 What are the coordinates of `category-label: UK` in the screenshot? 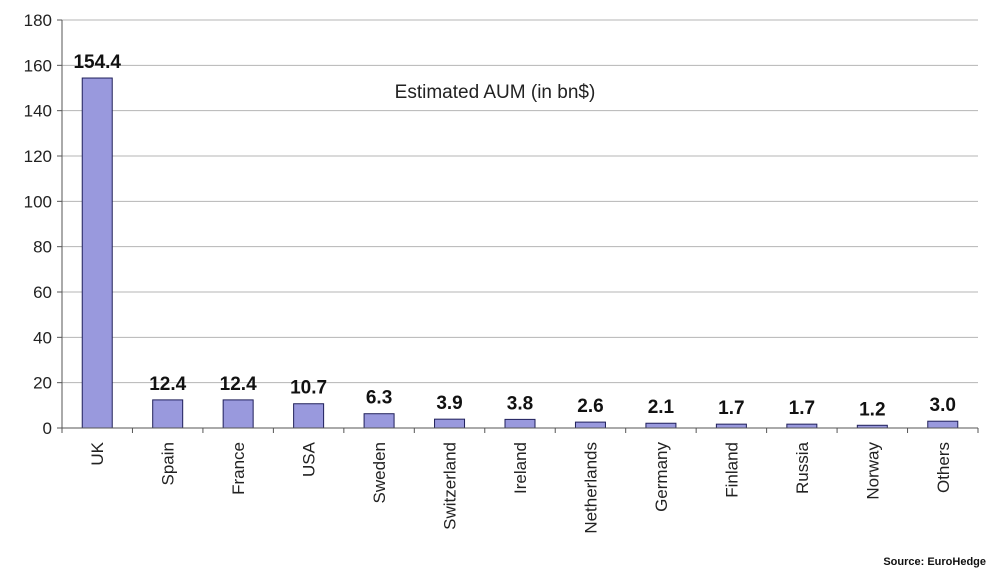 It's located at (97, 453).